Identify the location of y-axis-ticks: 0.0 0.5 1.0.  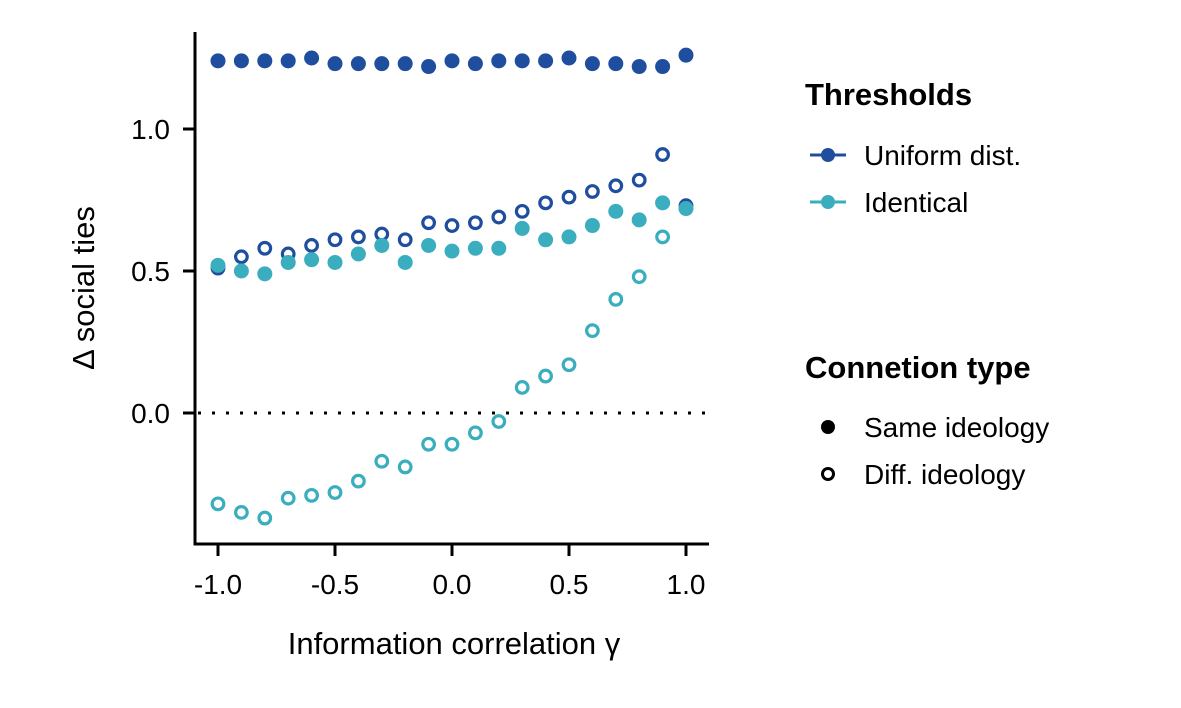
(163, 271).